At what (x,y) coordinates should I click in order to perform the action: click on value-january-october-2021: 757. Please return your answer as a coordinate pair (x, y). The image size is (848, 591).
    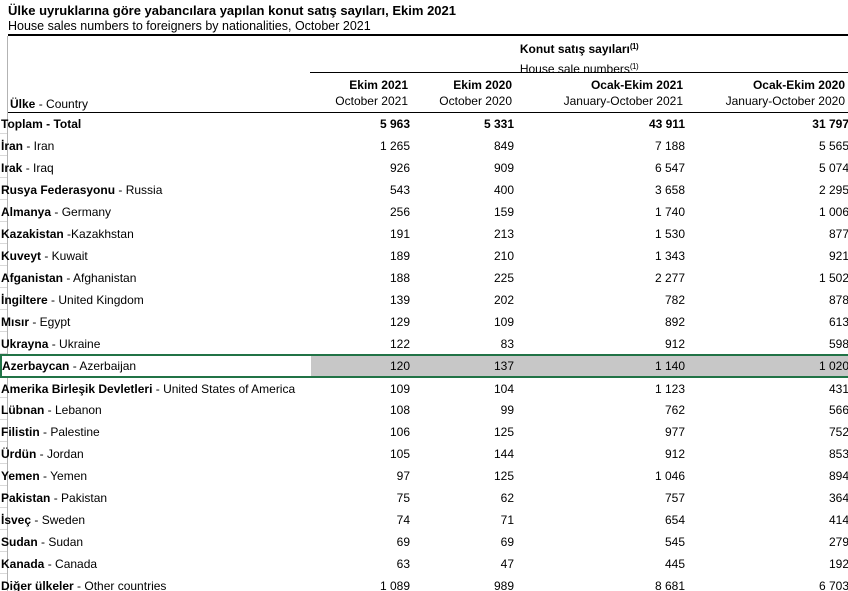
    Looking at the image, I should click on (674, 498).